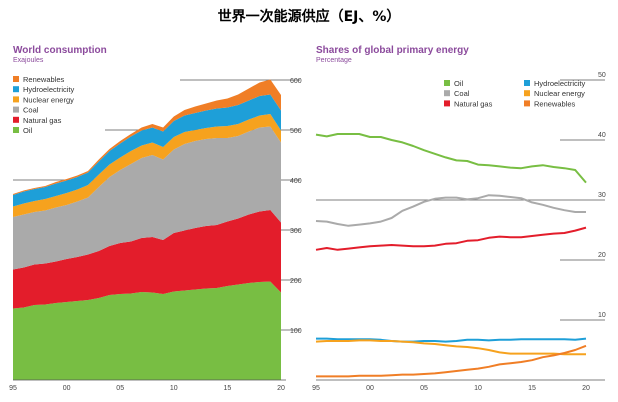 Image resolution: width=618 pixels, height=402 pixels. I want to click on area-natural-gas, so click(147, 259).